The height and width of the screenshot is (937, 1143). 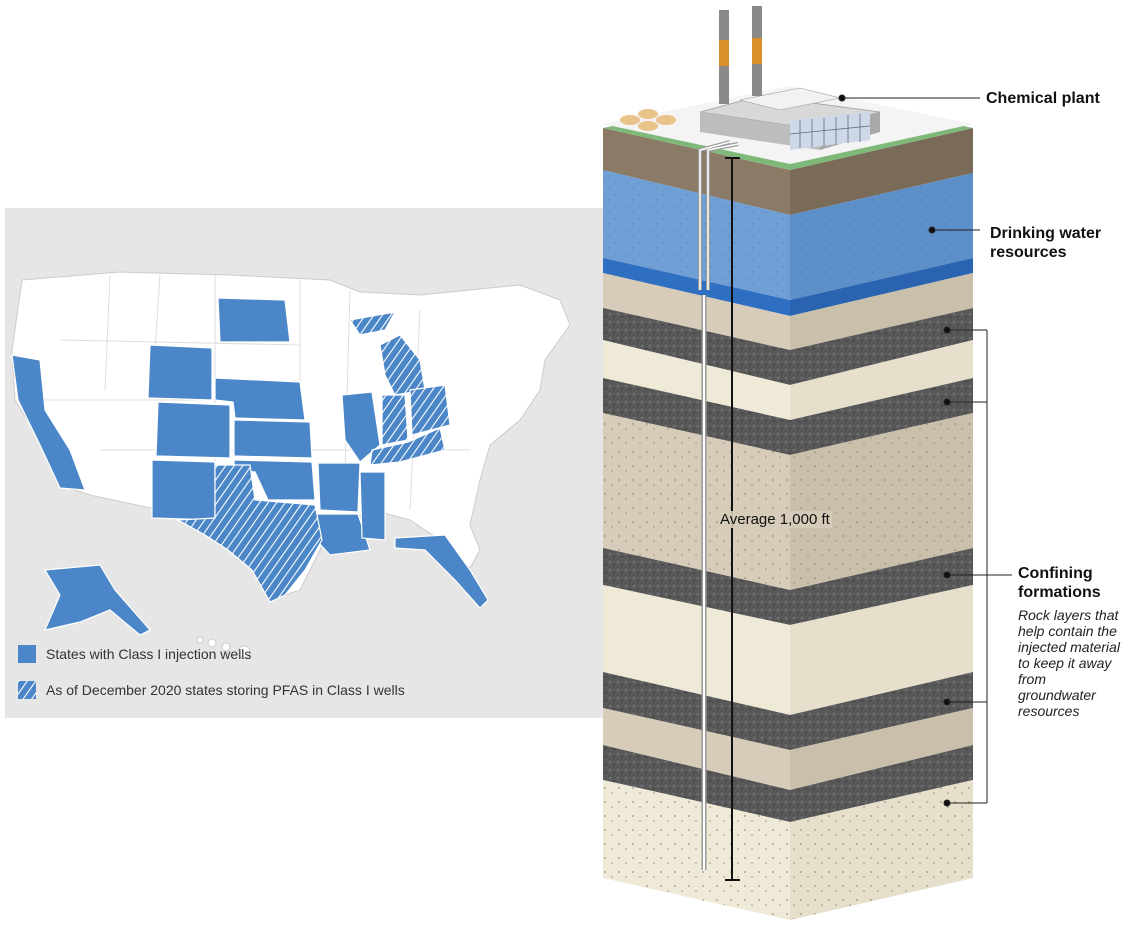 What do you see at coordinates (696, 524) in the screenshot?
I see `block-front-face` at bounding box center [696, 524].